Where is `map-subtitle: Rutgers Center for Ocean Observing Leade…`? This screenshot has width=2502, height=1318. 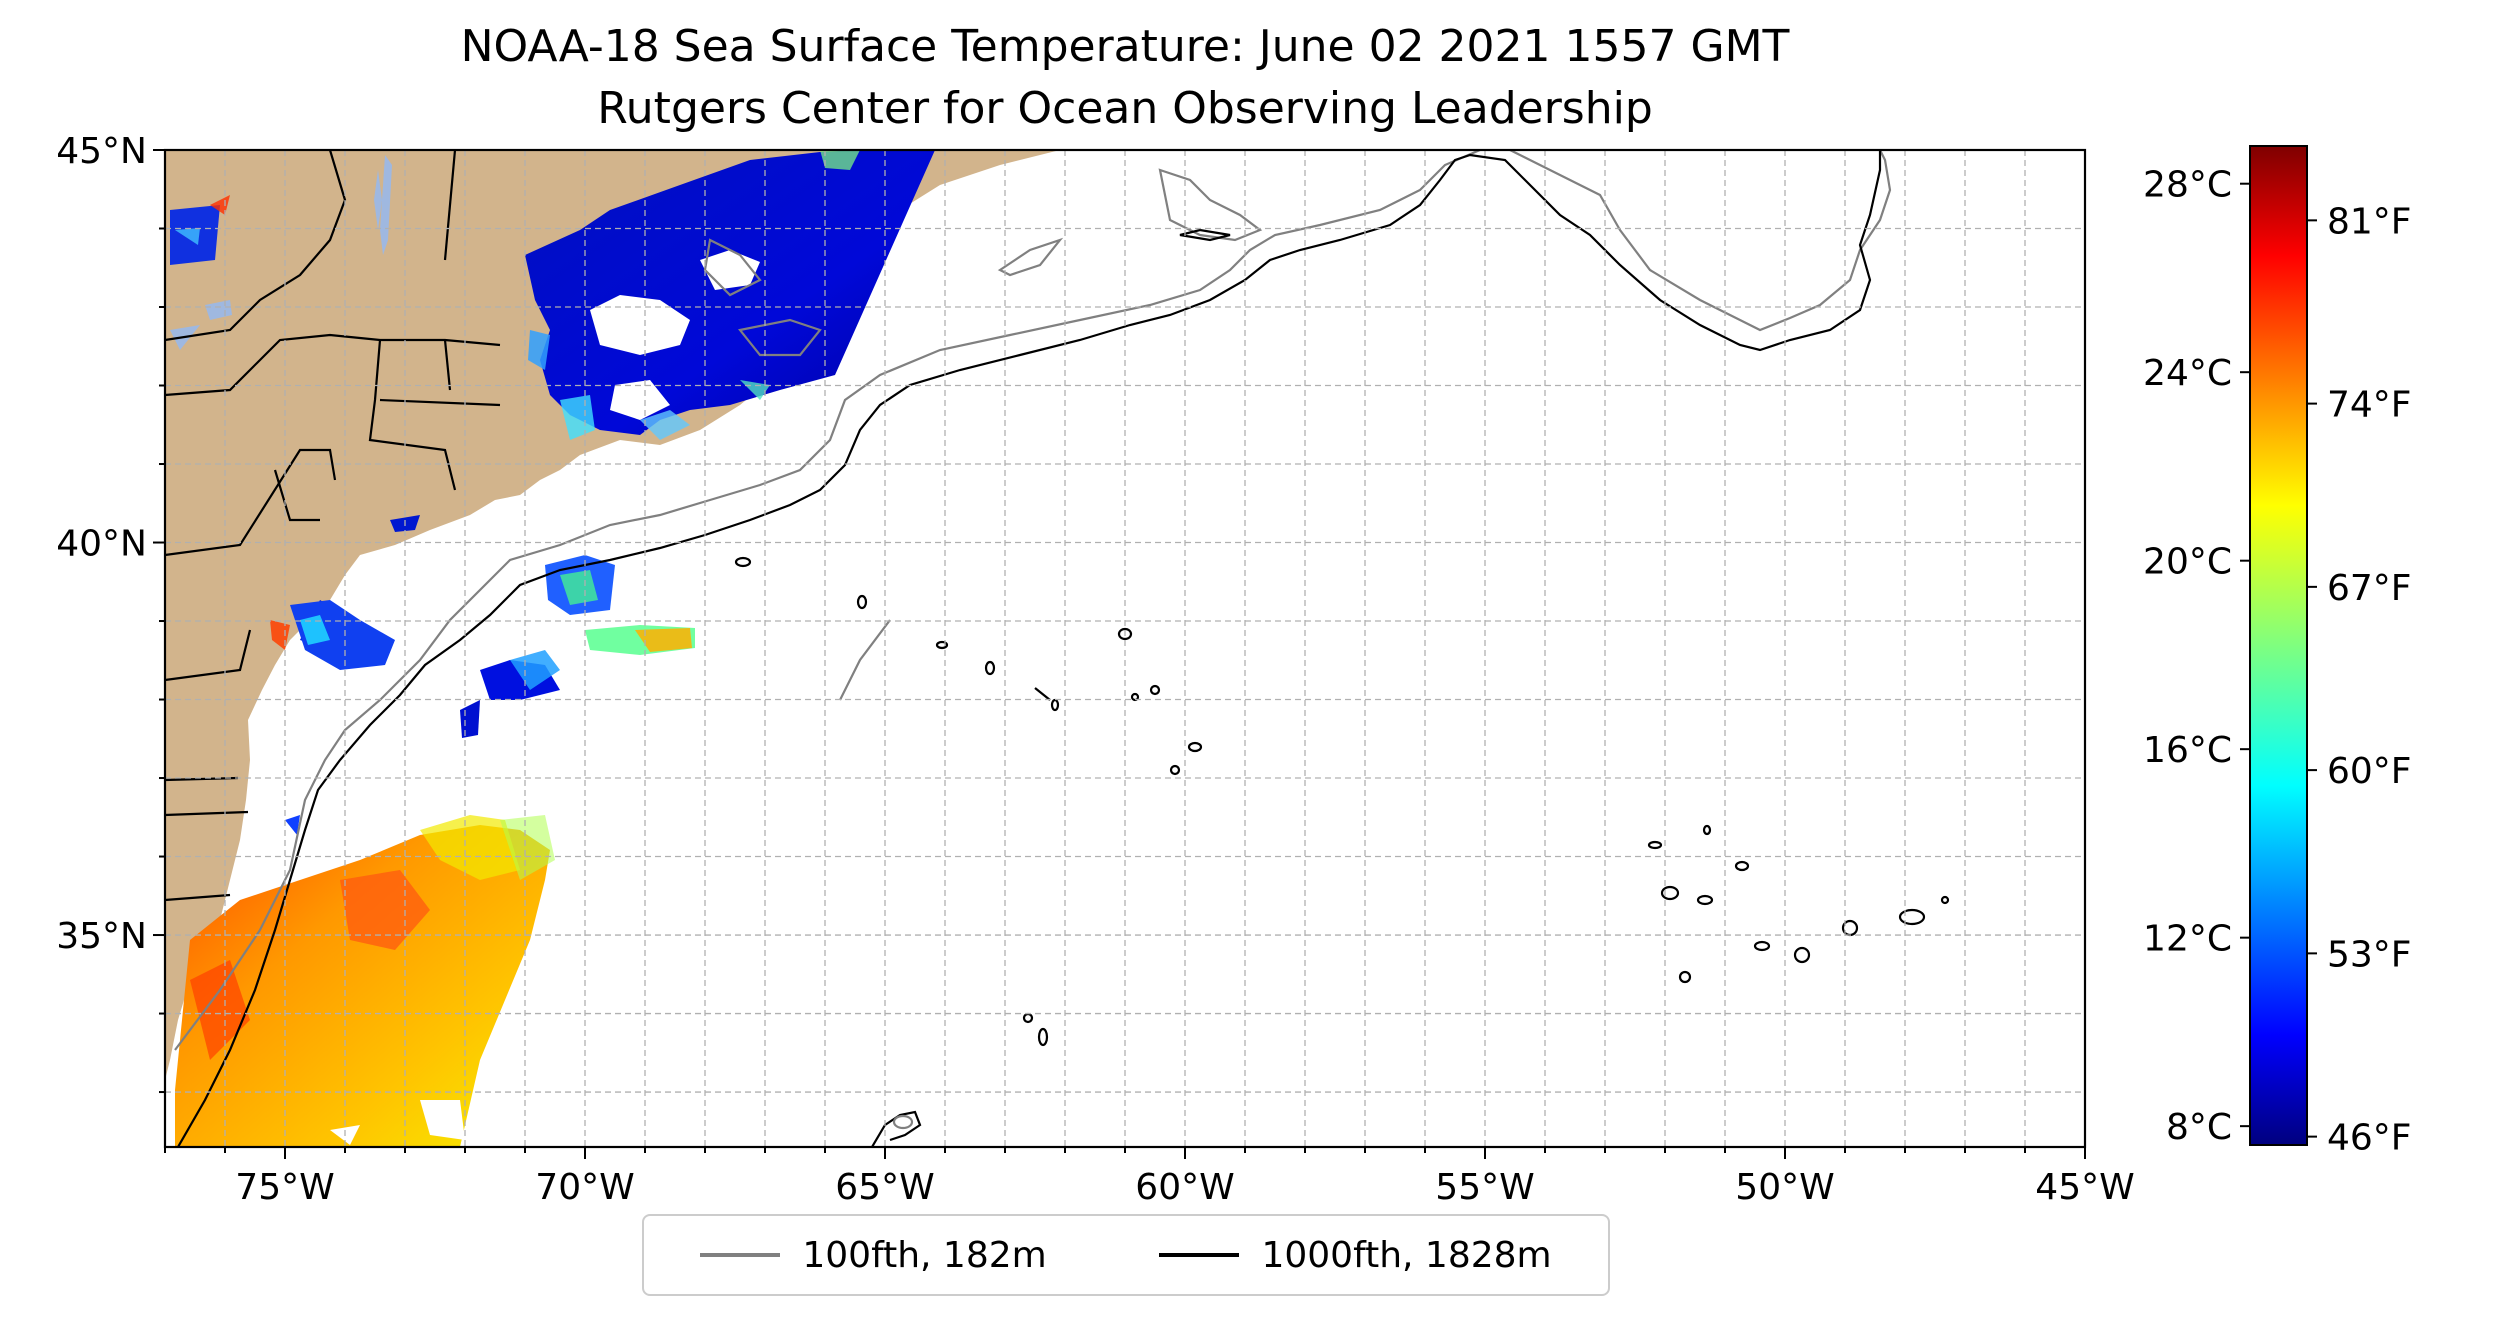
map-subtitle: Rutgers Center for Ocean Observing Leade… is located at coordinates (1125, 108).